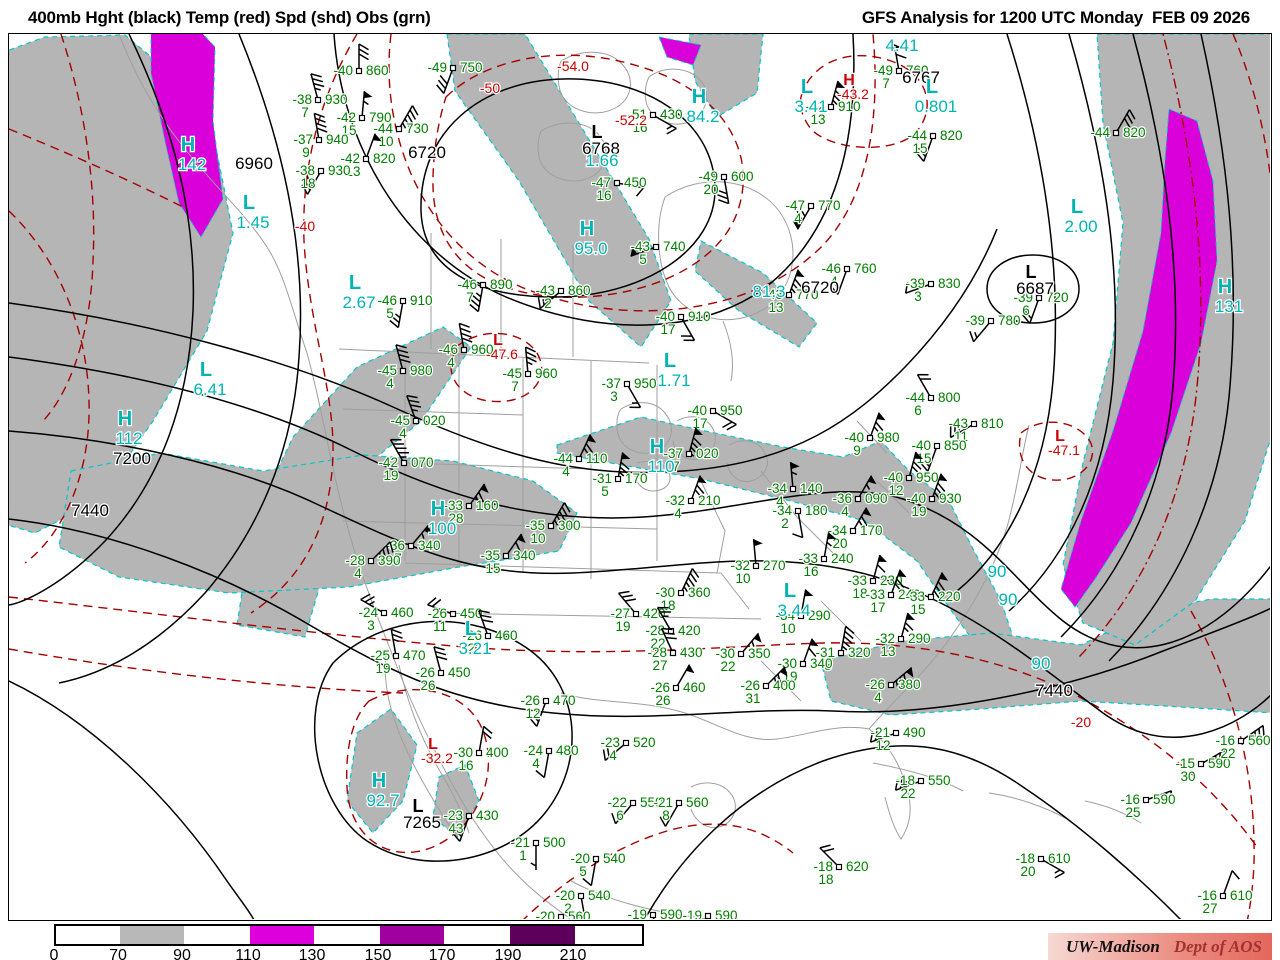  Describe the element at coordinates (598, 868) in the screenshot. I see `station-plot: -20 540 5` at that location.